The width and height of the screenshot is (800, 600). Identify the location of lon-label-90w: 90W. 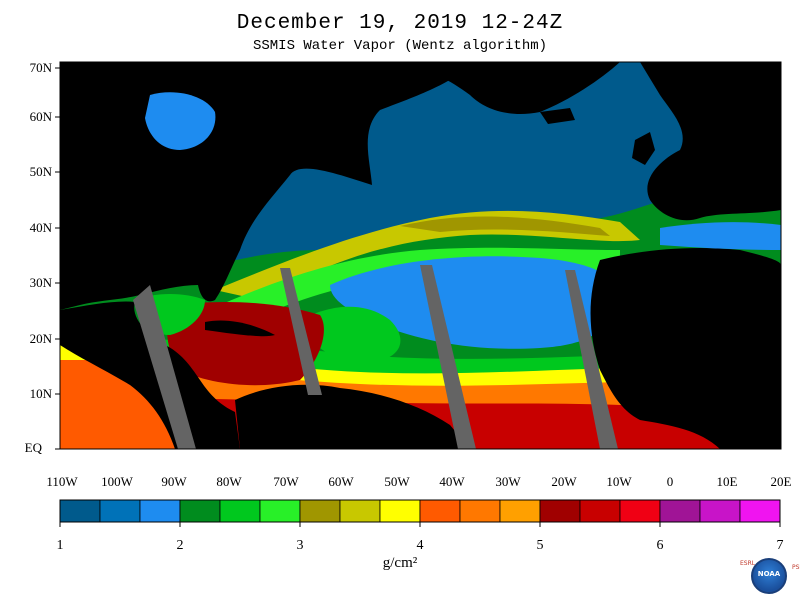
(174, 481).